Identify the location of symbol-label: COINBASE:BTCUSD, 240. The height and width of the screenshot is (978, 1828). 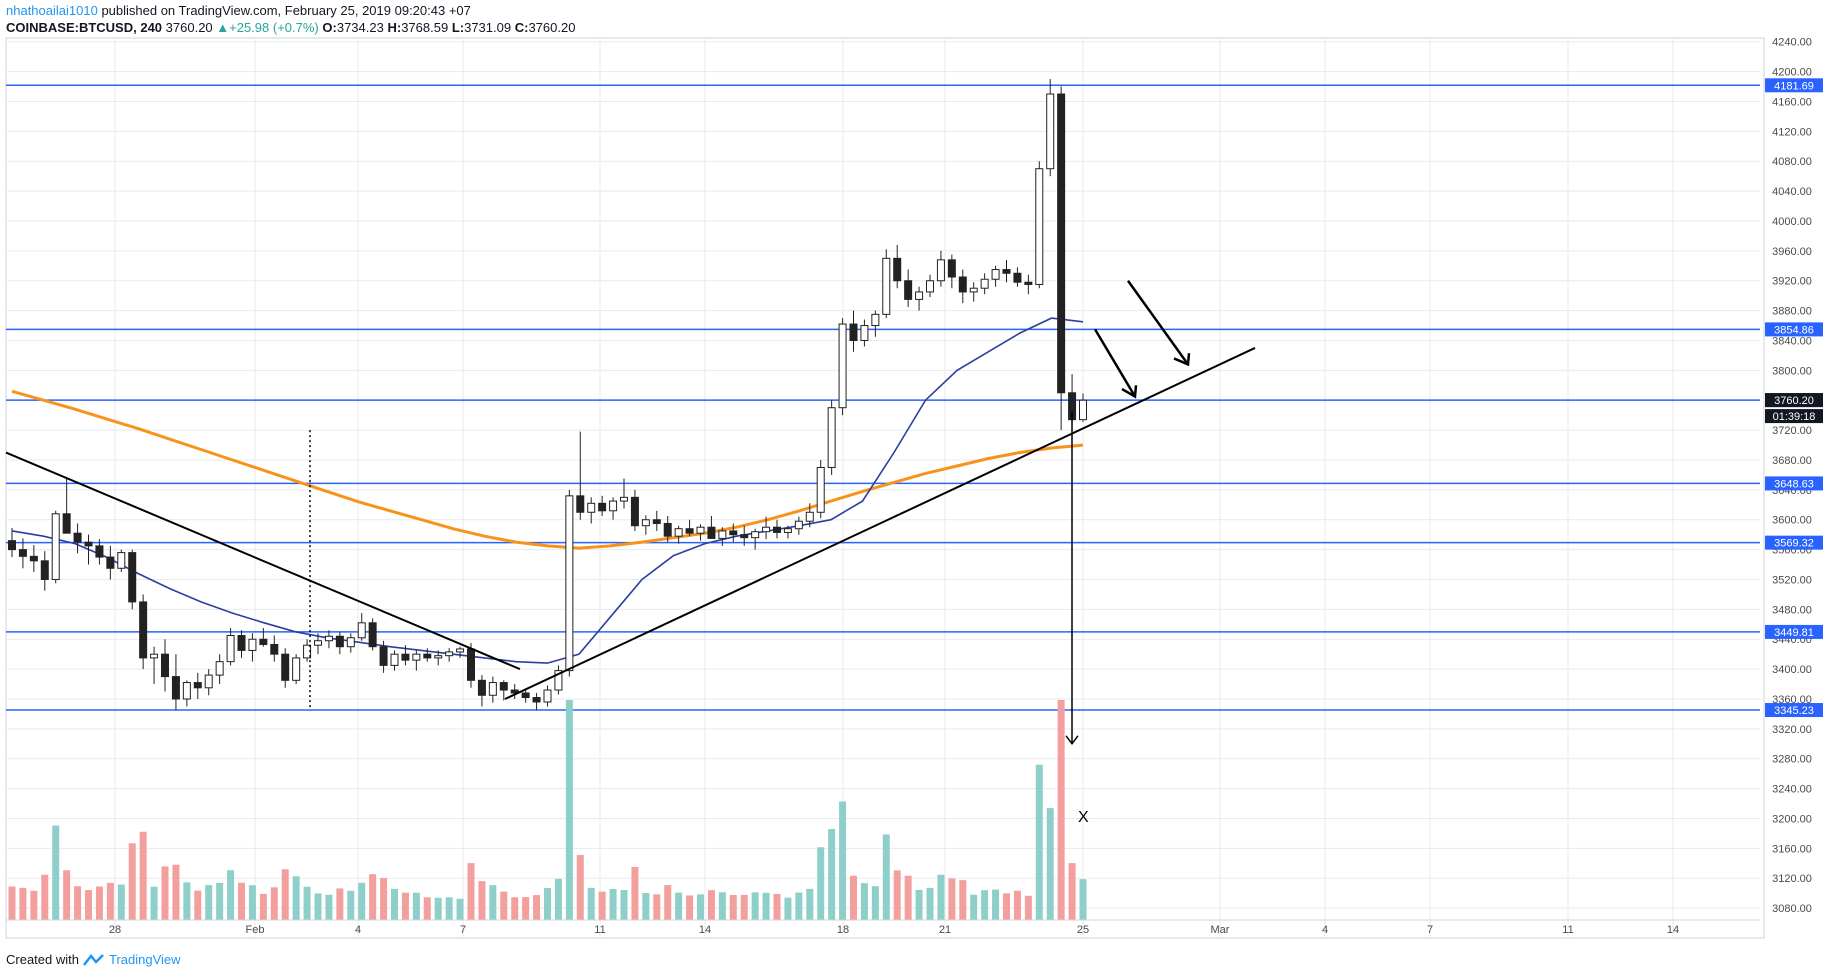
(84, 27).